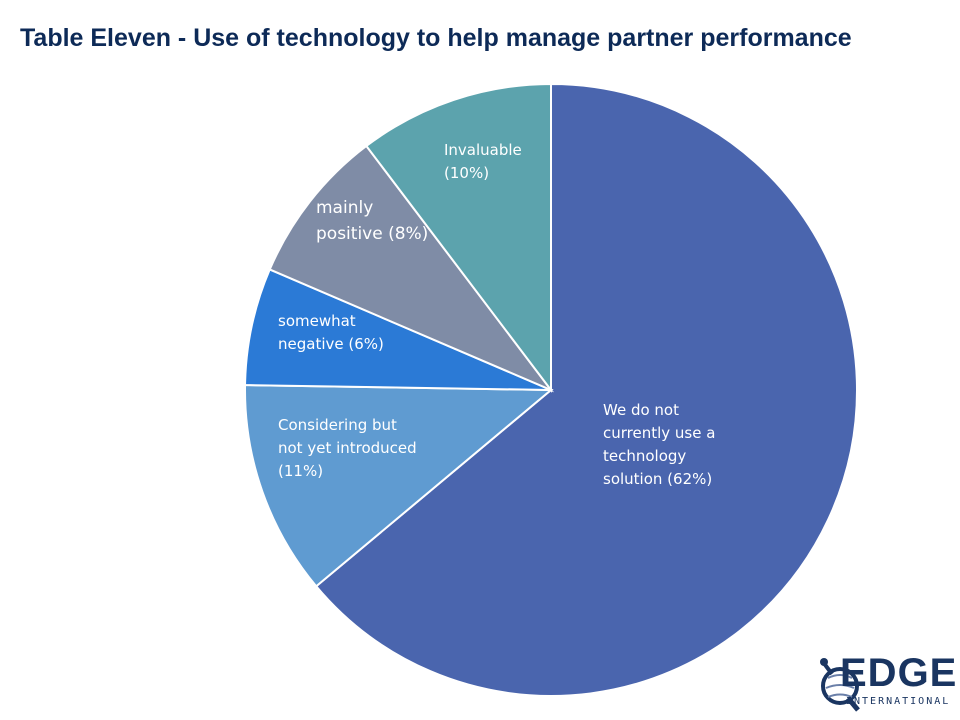 This screenshot has width=960, height=720. What do you see at coordinates (899, 673) in the screenshot?
I see `logo-wordmark: EDGE` at bounding box center [899, 673].